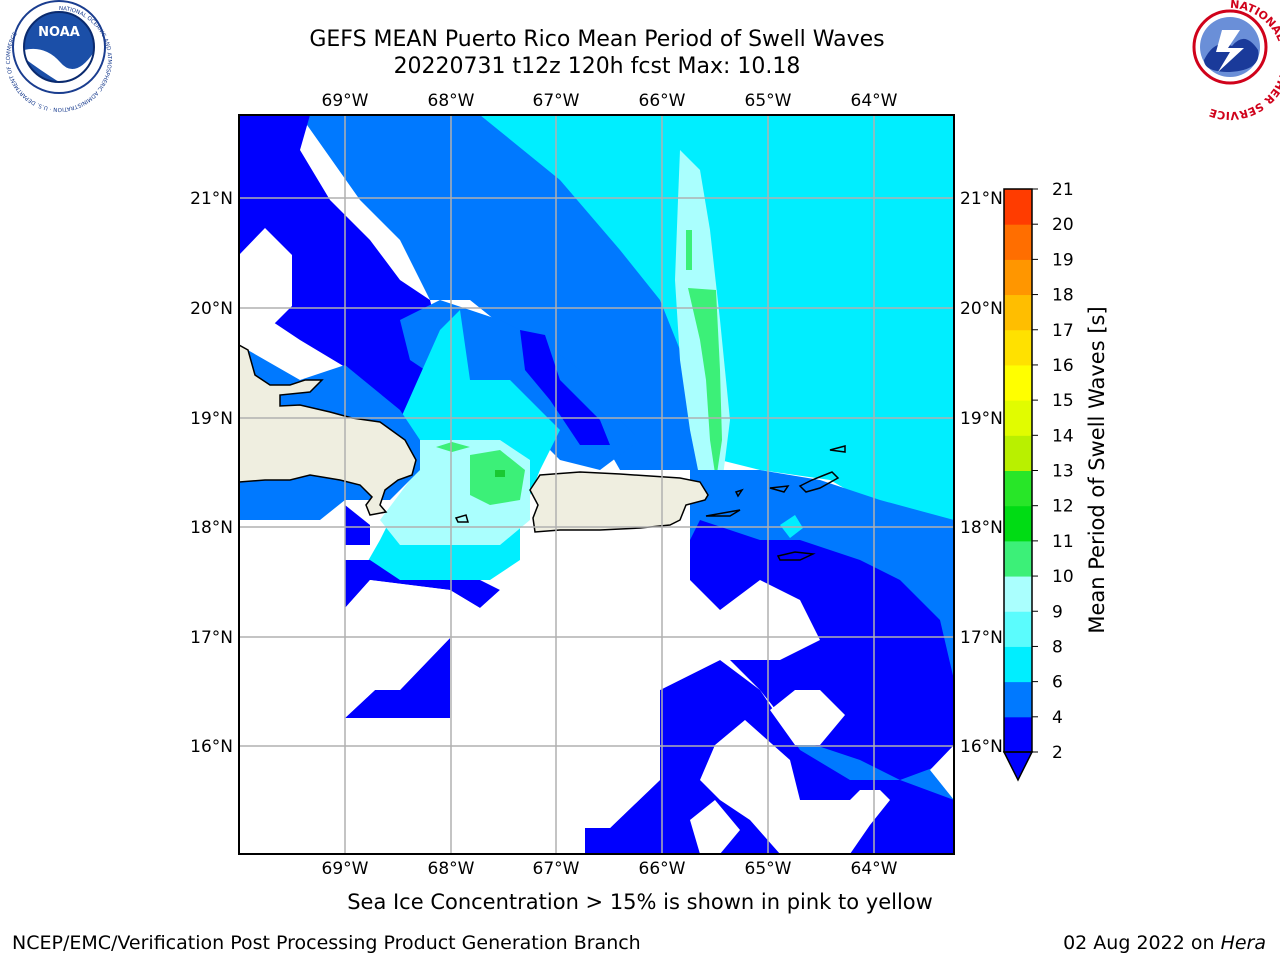  I want to click on contour-4-6-west-strip, so click(357, 525).